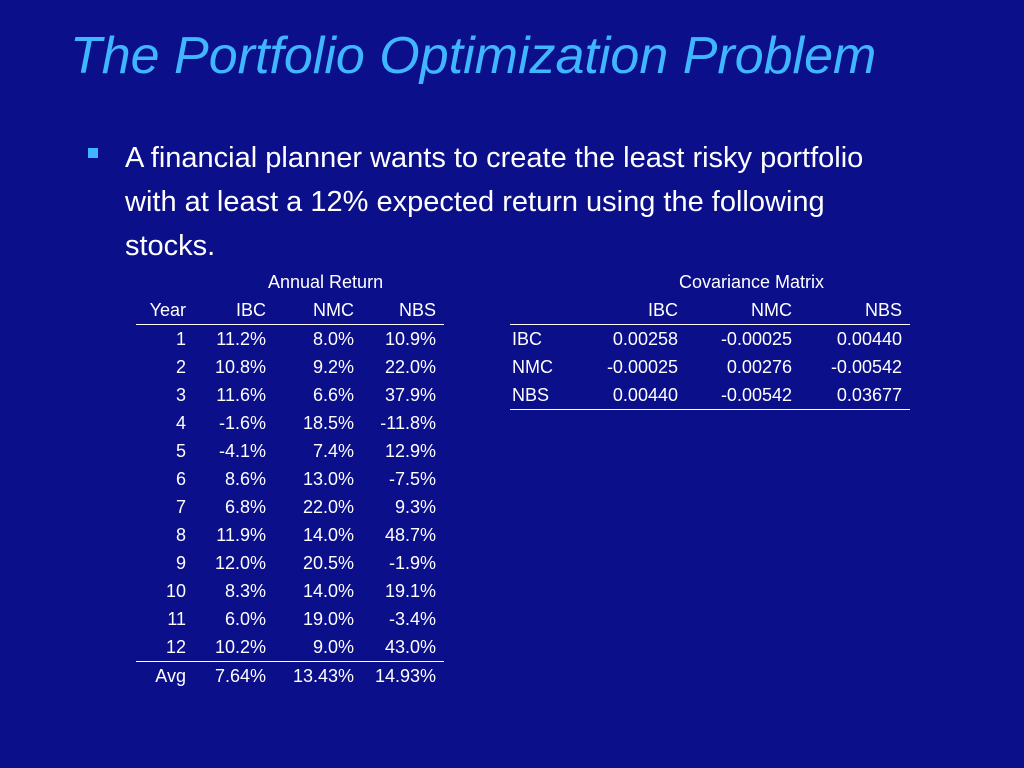 The image size is (1024, 768). Describe the element at coordinates (242, 422) in the screenshot. I see `table-cell: -1.6%` at that location.